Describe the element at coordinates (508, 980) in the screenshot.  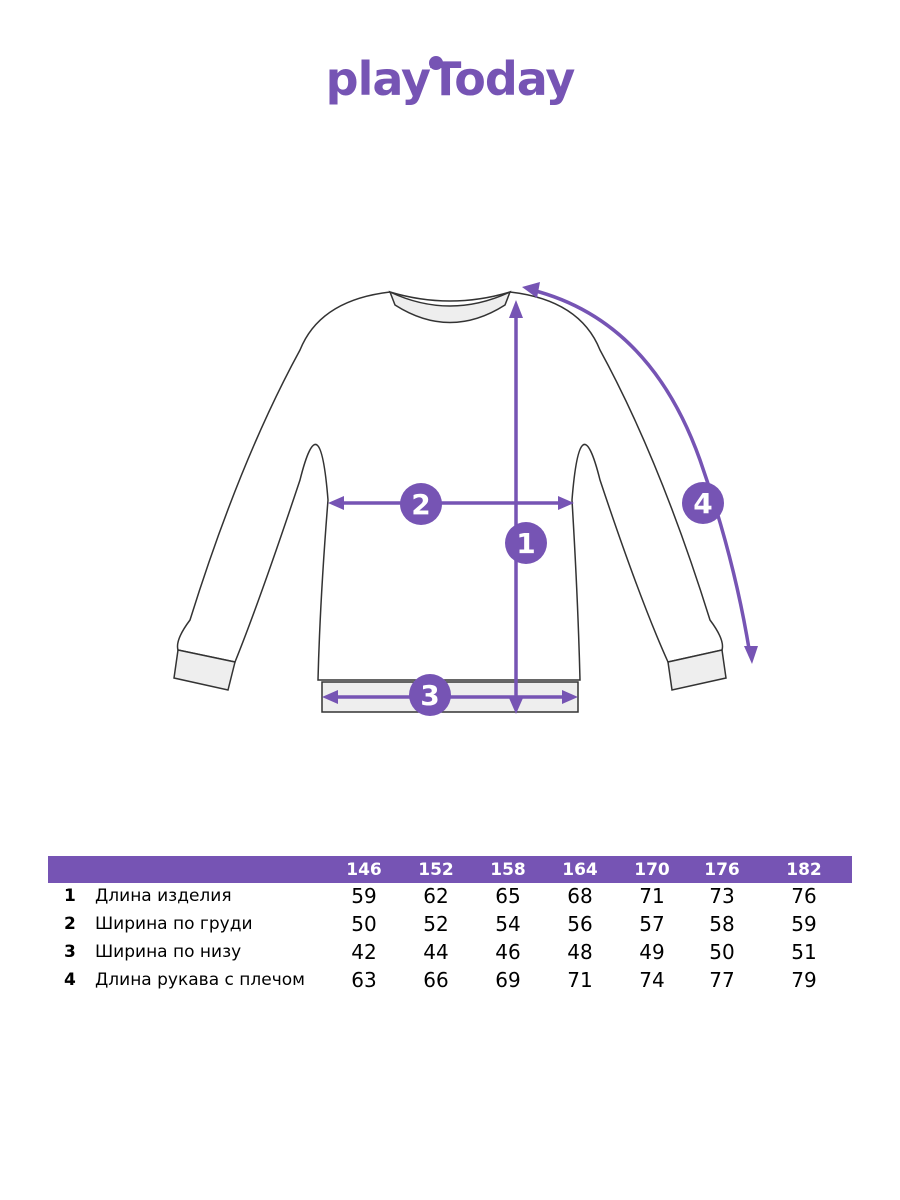
I see `row-value: 69` at that location.